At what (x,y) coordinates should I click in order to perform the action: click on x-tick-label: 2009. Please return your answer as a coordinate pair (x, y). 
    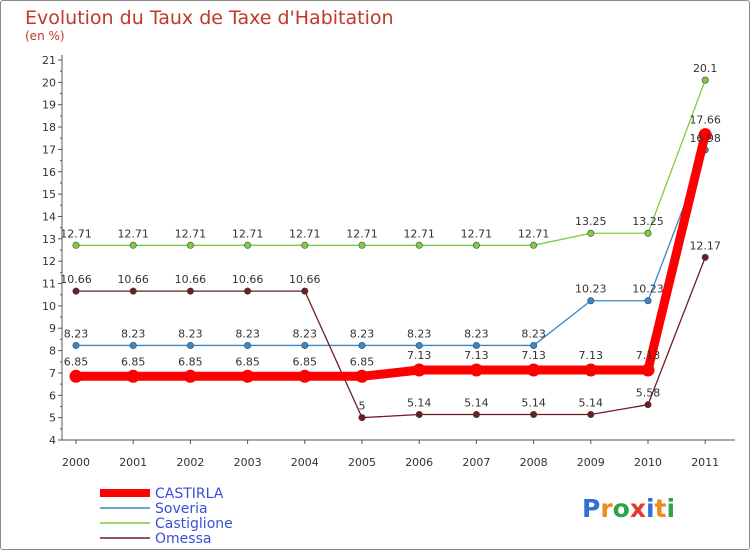
    Looking at the image, I should click on (591, 462).